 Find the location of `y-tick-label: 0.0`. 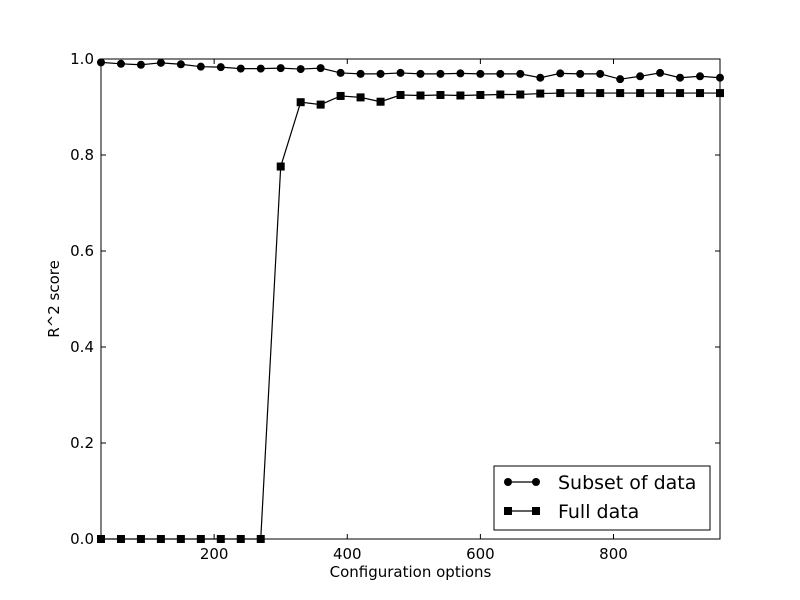

y-tick-label: 0.0 is located at coordinates (82, 539).